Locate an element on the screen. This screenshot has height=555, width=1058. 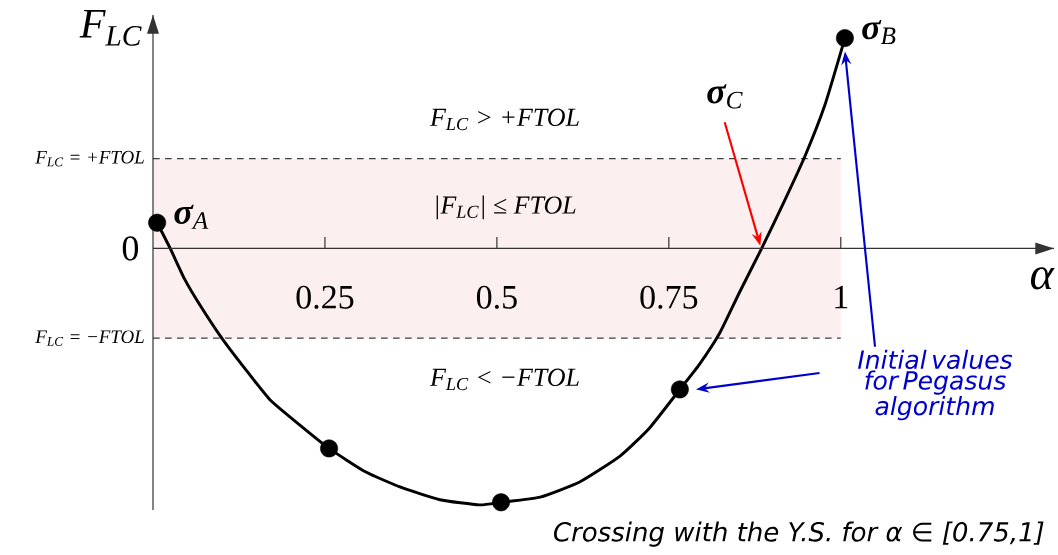
annotation: σ$_{C}$ is located at coordinates (725, 96).